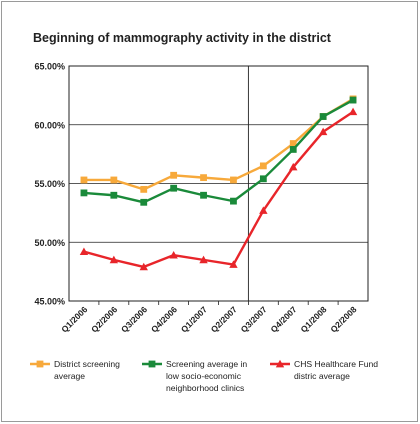  Describe the element at coordinates (205, 388) in the screenshot. I see `legend-label-2: neighborhood clinics` at that location.